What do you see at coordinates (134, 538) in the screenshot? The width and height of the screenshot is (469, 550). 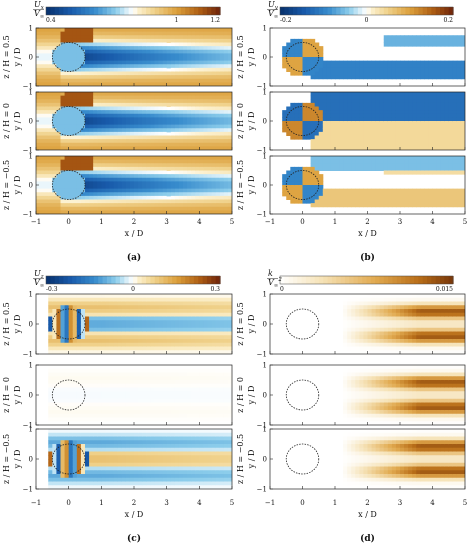 I see `panel-label: (c)` at bounding box center [134, 538].